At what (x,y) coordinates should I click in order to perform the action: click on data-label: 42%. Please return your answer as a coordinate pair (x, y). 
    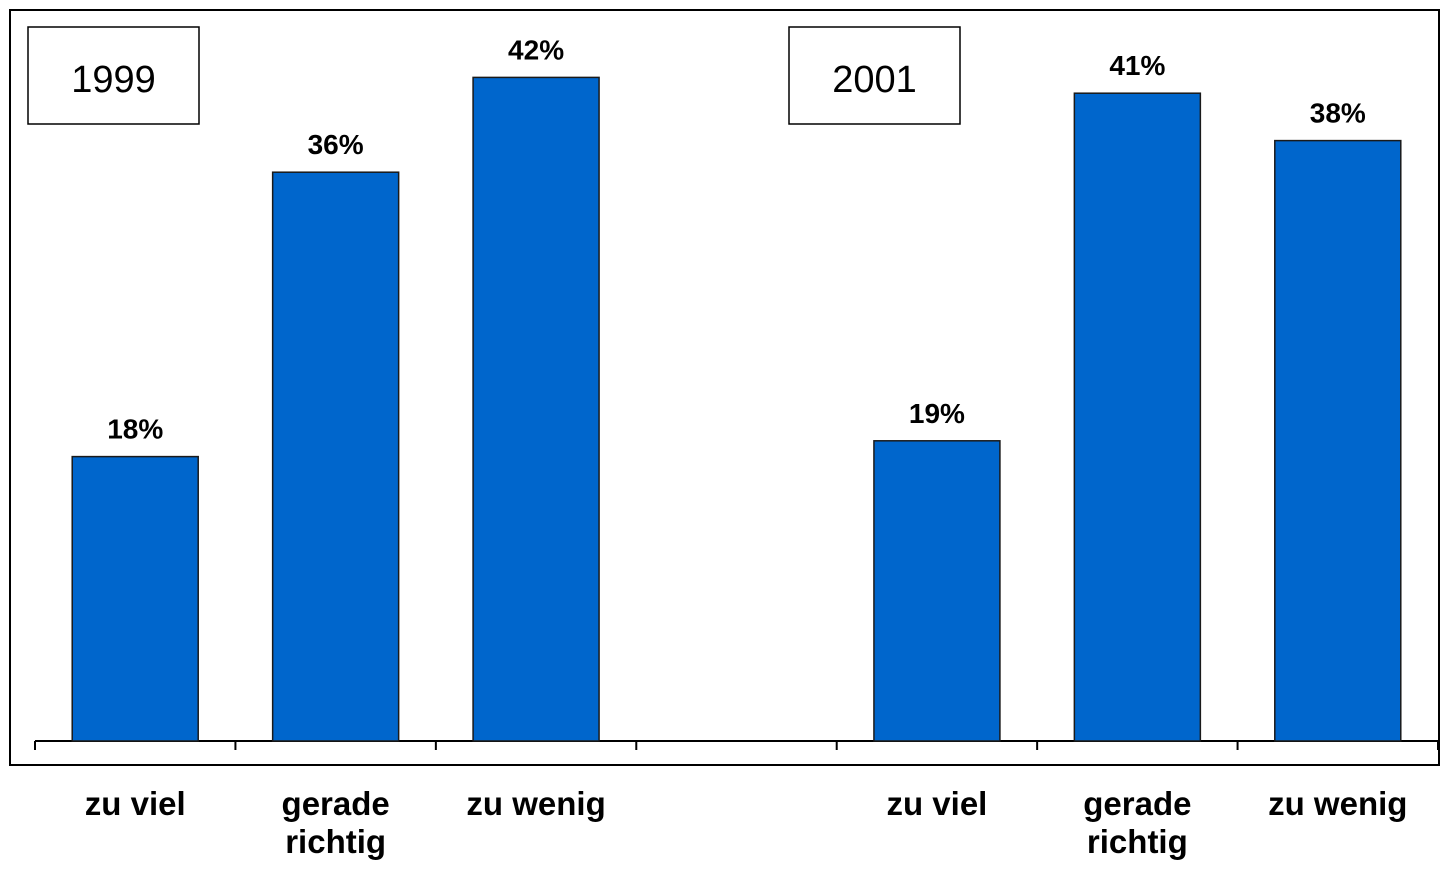
    Looking at the image, I should click on (536, 49).